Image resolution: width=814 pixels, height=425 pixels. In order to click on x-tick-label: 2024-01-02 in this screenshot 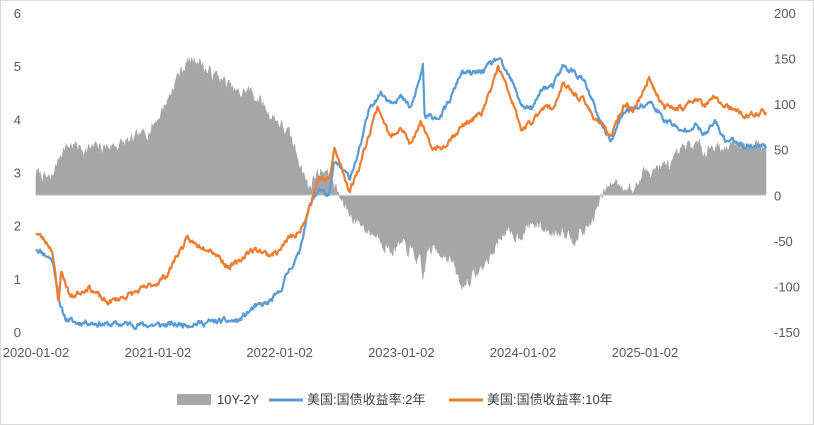, I will do `click(523, 352)`.